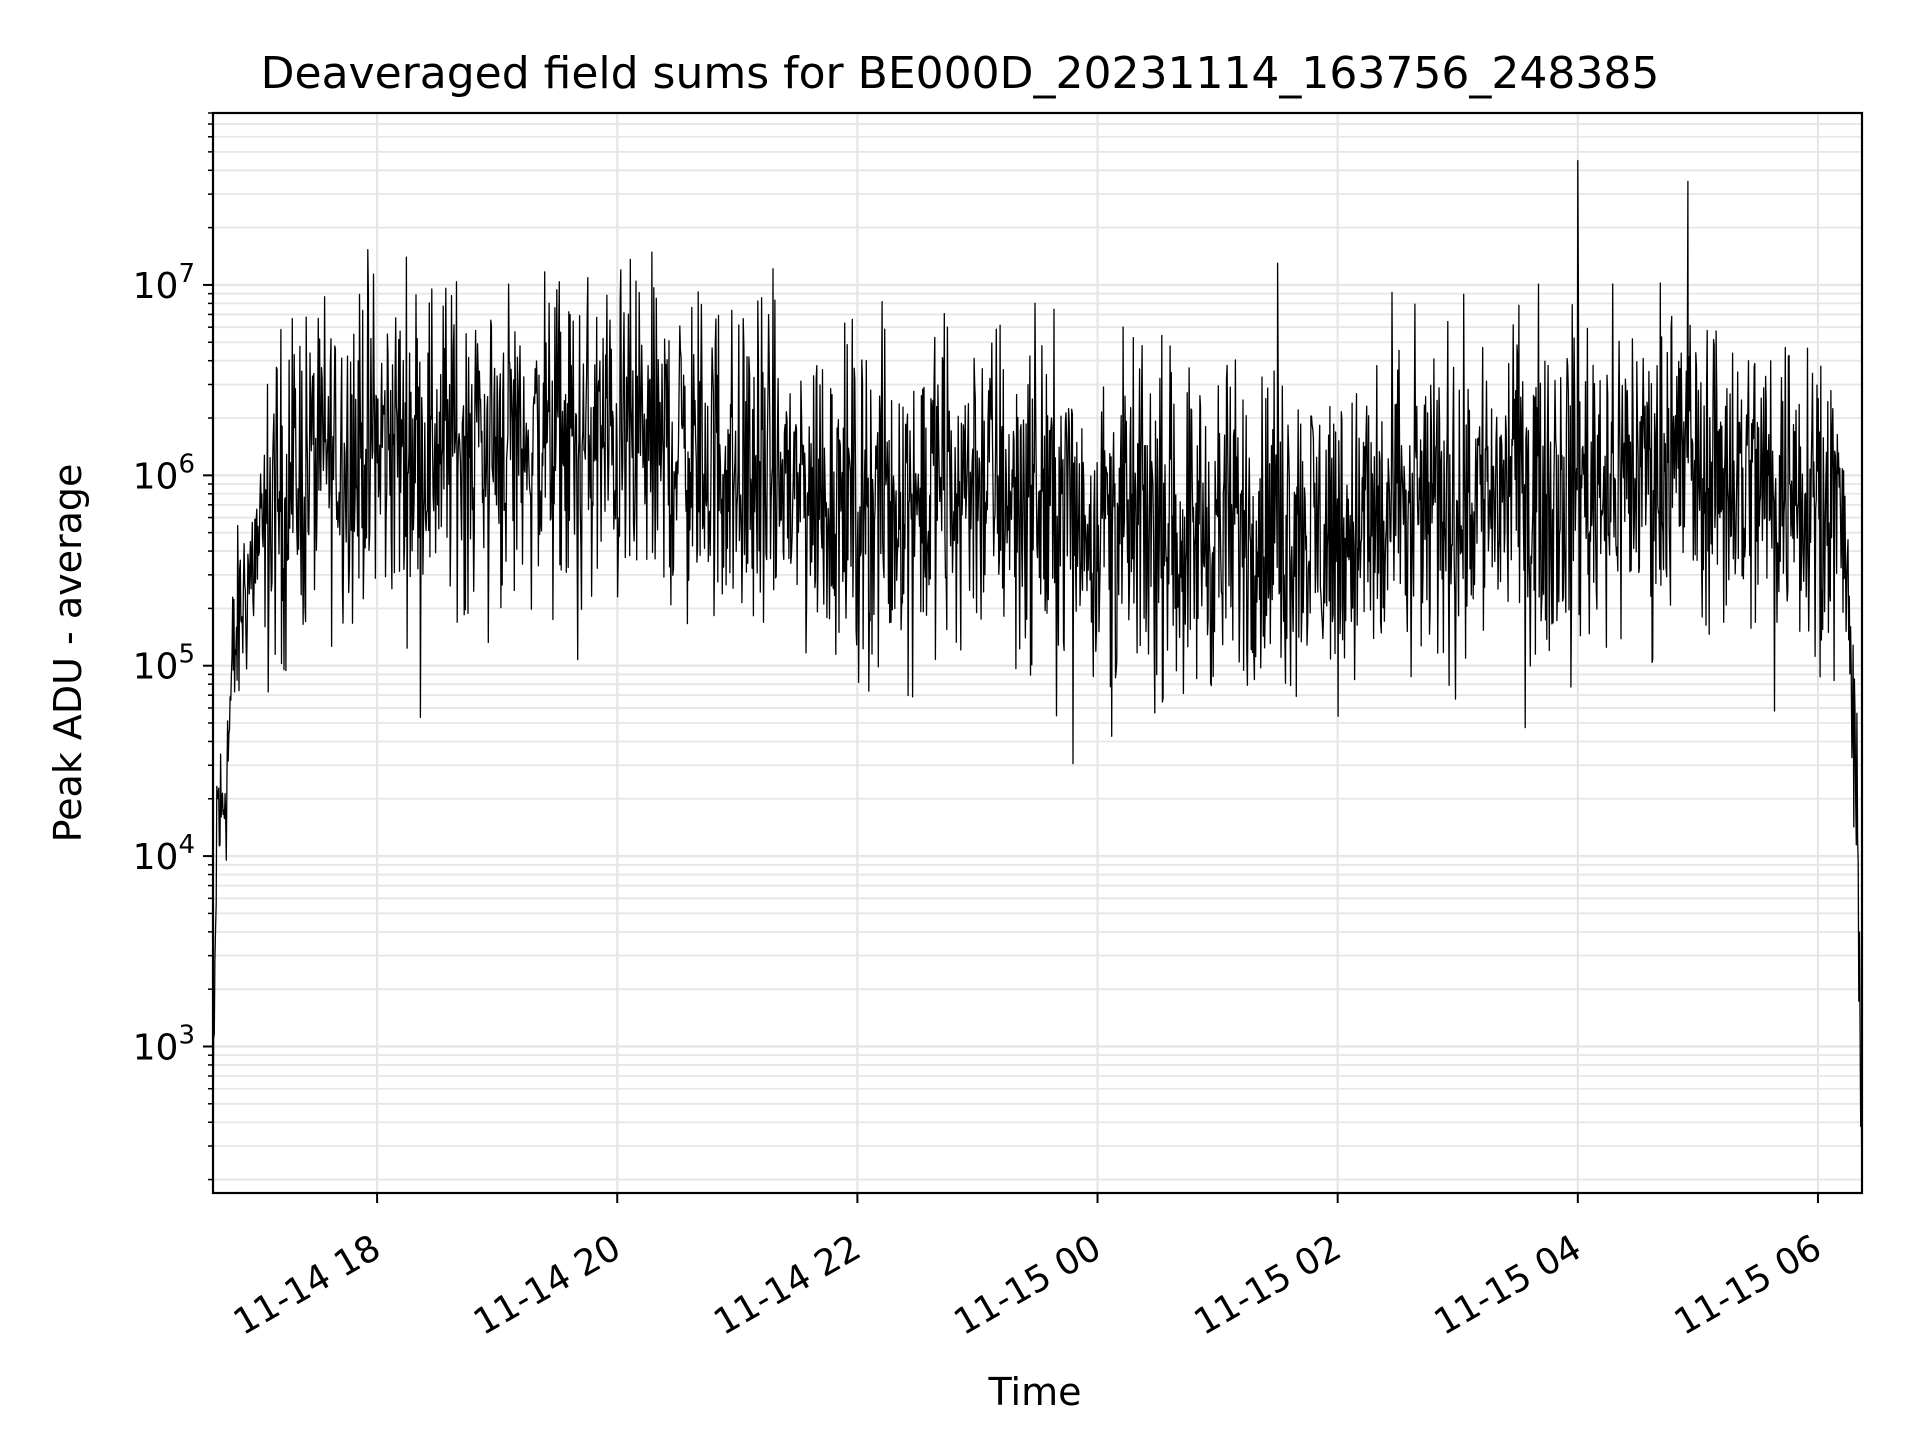  I want to click on y-axis-label: Peak ADU - average, so click(68, 653).